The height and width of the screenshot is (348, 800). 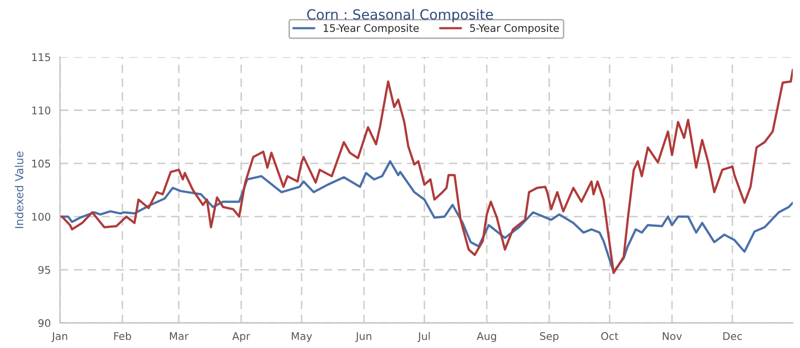 I want to click on y-tick-label: 115, so click(x=41, y=57).